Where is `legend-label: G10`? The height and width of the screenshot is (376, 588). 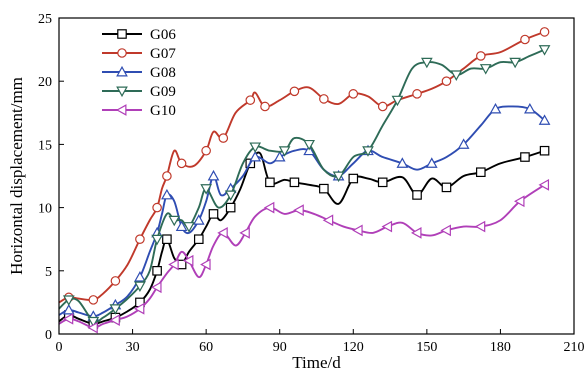
legend-label: G10 is located at coordinates (163, 111).